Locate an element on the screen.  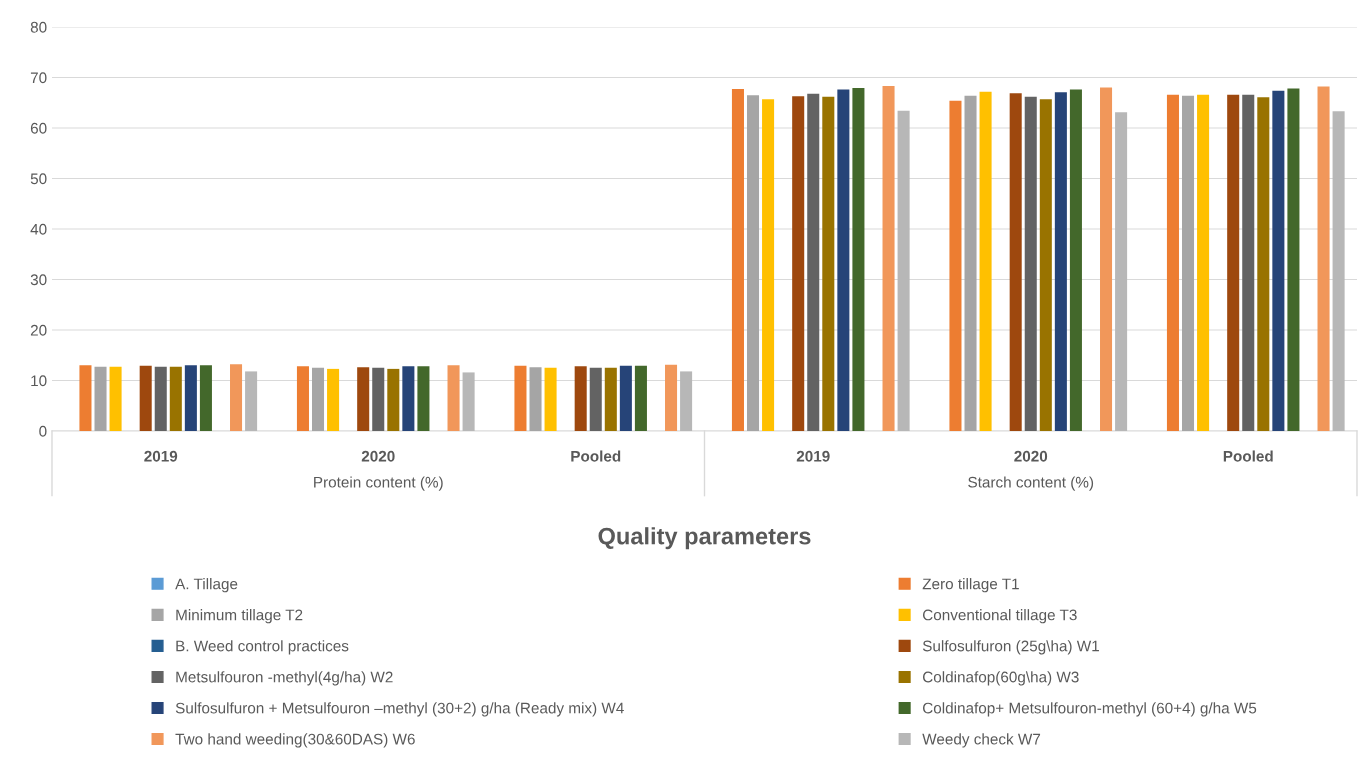
legend-label: Sulfosulfuron + Metsulfouron –methyl (30+2) g/ha (Ready mix) W4 is located at coordinates (399, 709).